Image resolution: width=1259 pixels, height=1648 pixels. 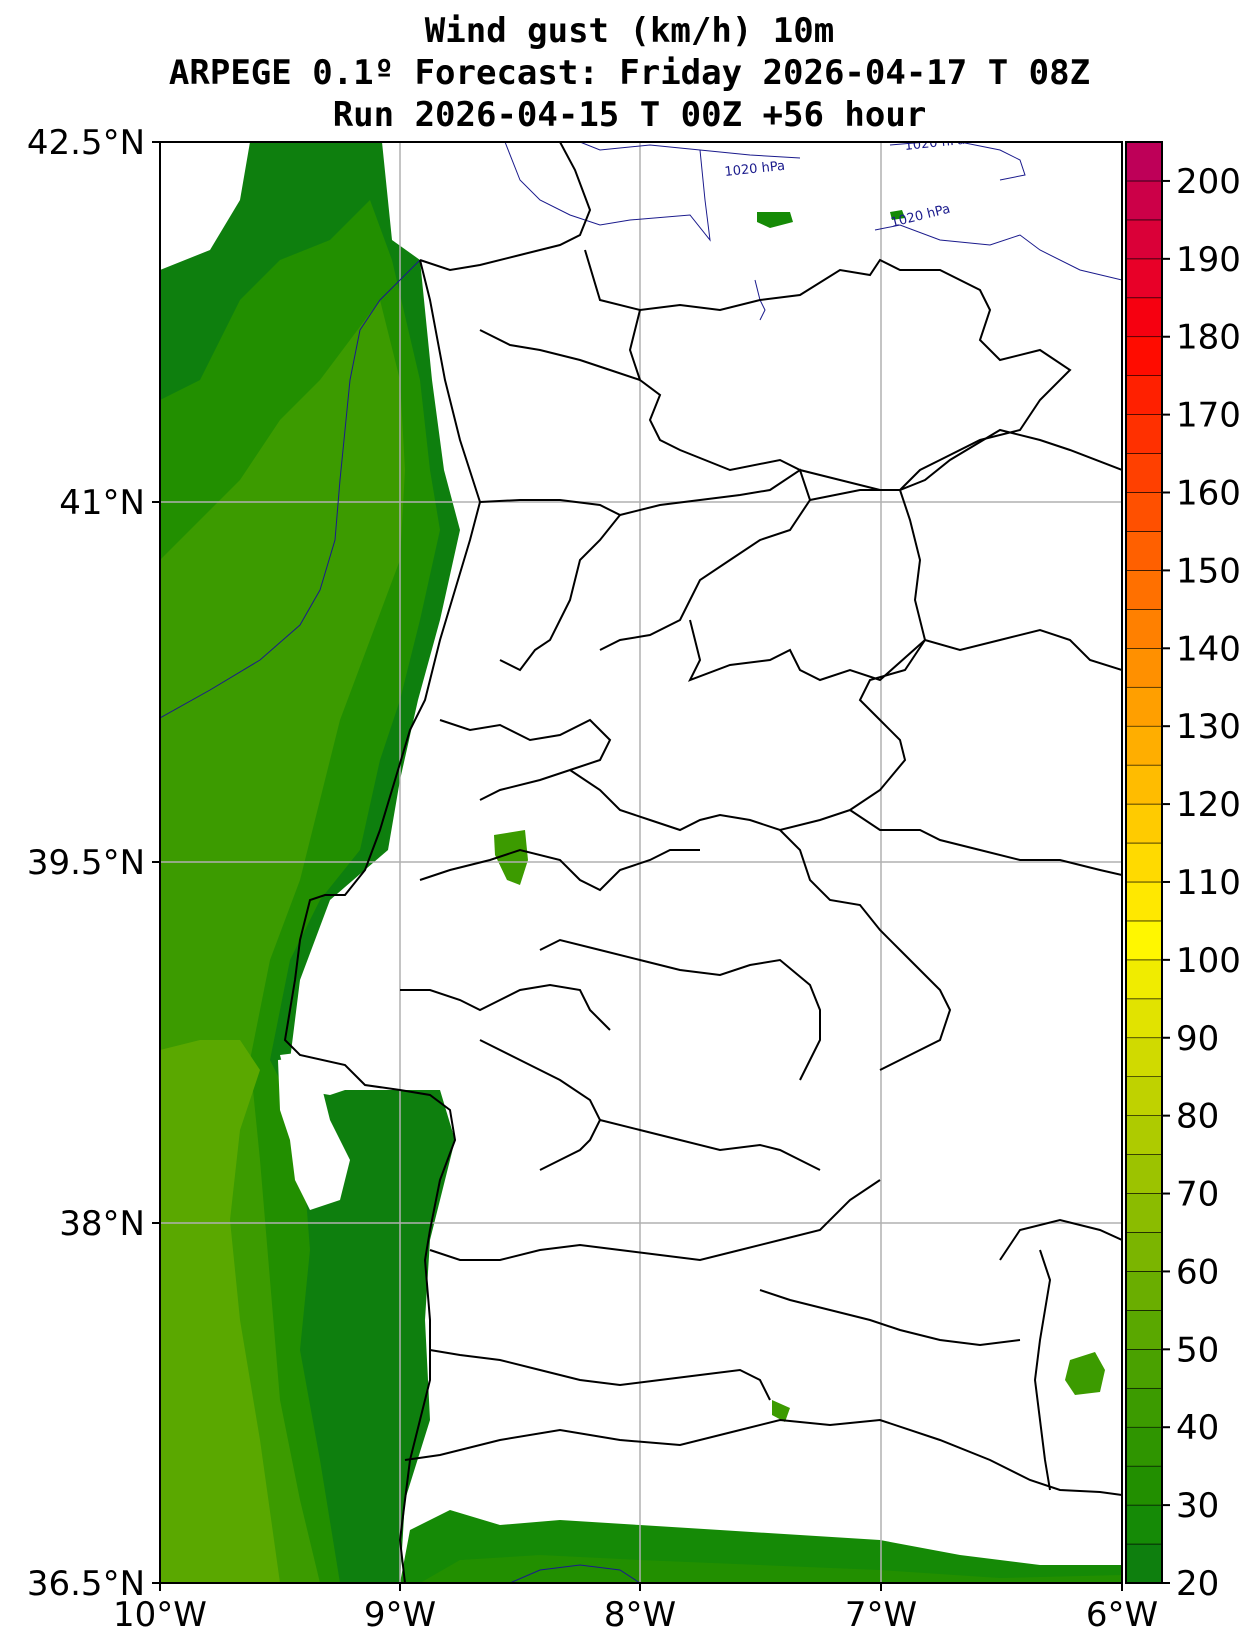 What do you see at coordinates (540, 1105) in the screenshot?
I see `border-setubal-alentejo` at bounding box center [540, 1105].